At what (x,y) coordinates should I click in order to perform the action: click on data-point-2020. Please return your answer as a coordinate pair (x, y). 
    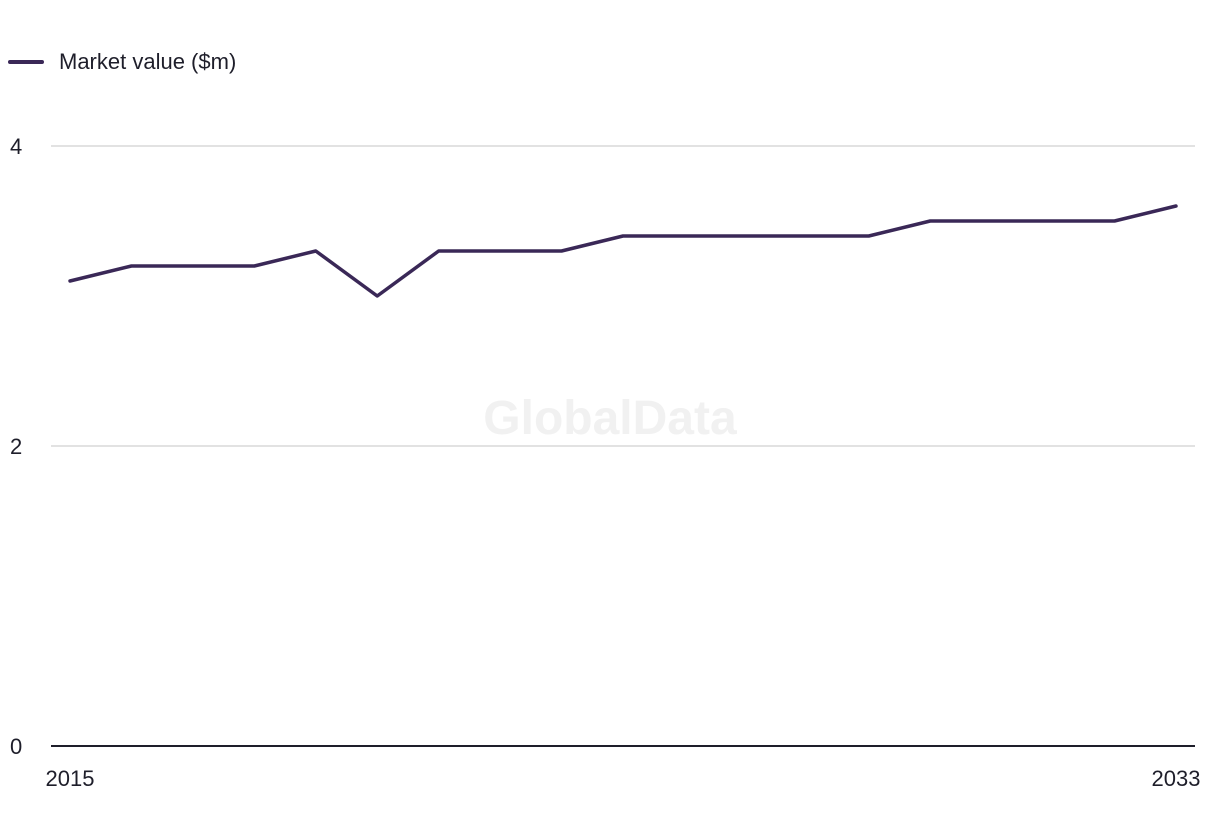
    Looking at the image, I should click on (377, 296).